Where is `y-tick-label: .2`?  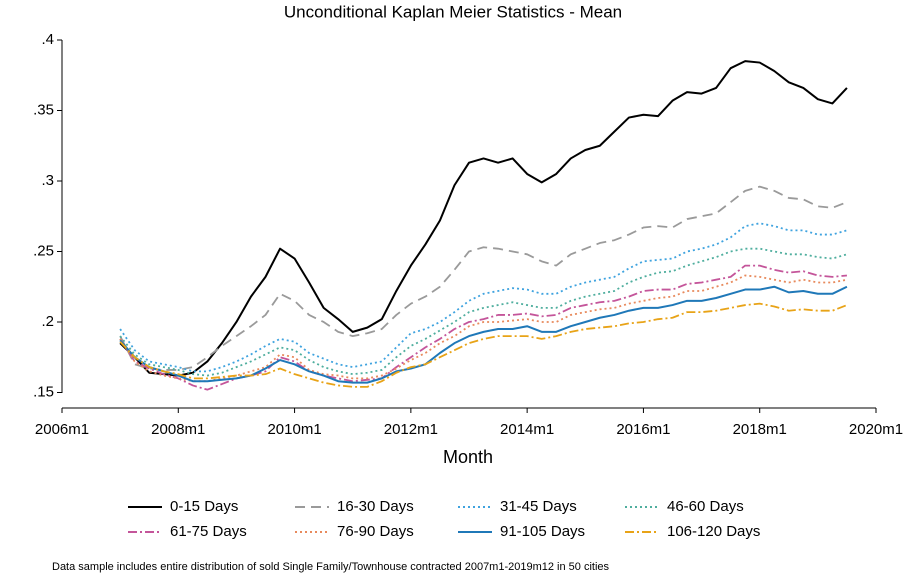 y-tick-label: .2 is located at coordinates (47, 321).